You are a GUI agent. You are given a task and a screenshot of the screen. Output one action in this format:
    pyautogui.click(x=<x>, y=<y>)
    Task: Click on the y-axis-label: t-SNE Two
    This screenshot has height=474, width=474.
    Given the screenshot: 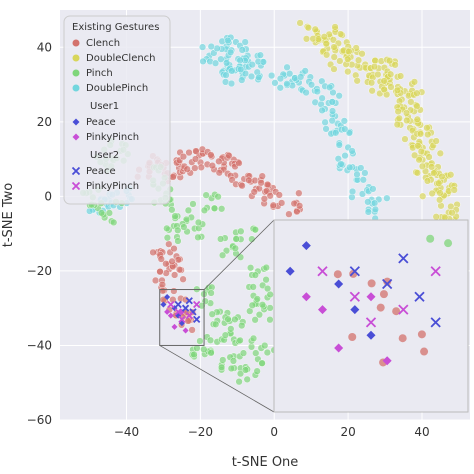 What is the action you would take?
    pyautogui.click(x=8, y=215)
    